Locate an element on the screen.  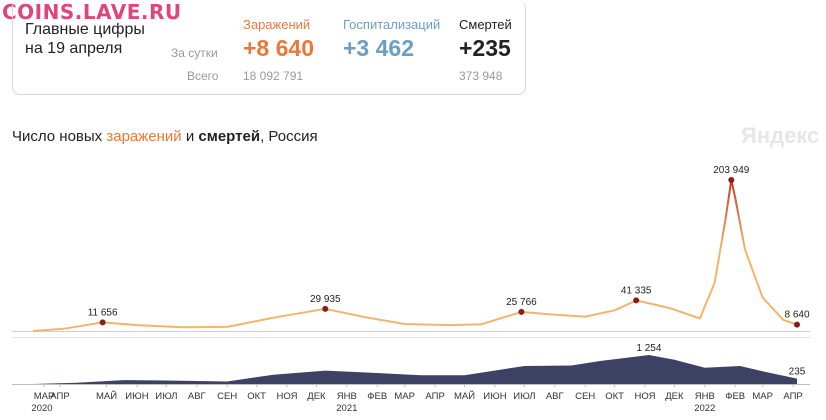
infections-point-label: 8 640 is located at coordinates (796, 315).